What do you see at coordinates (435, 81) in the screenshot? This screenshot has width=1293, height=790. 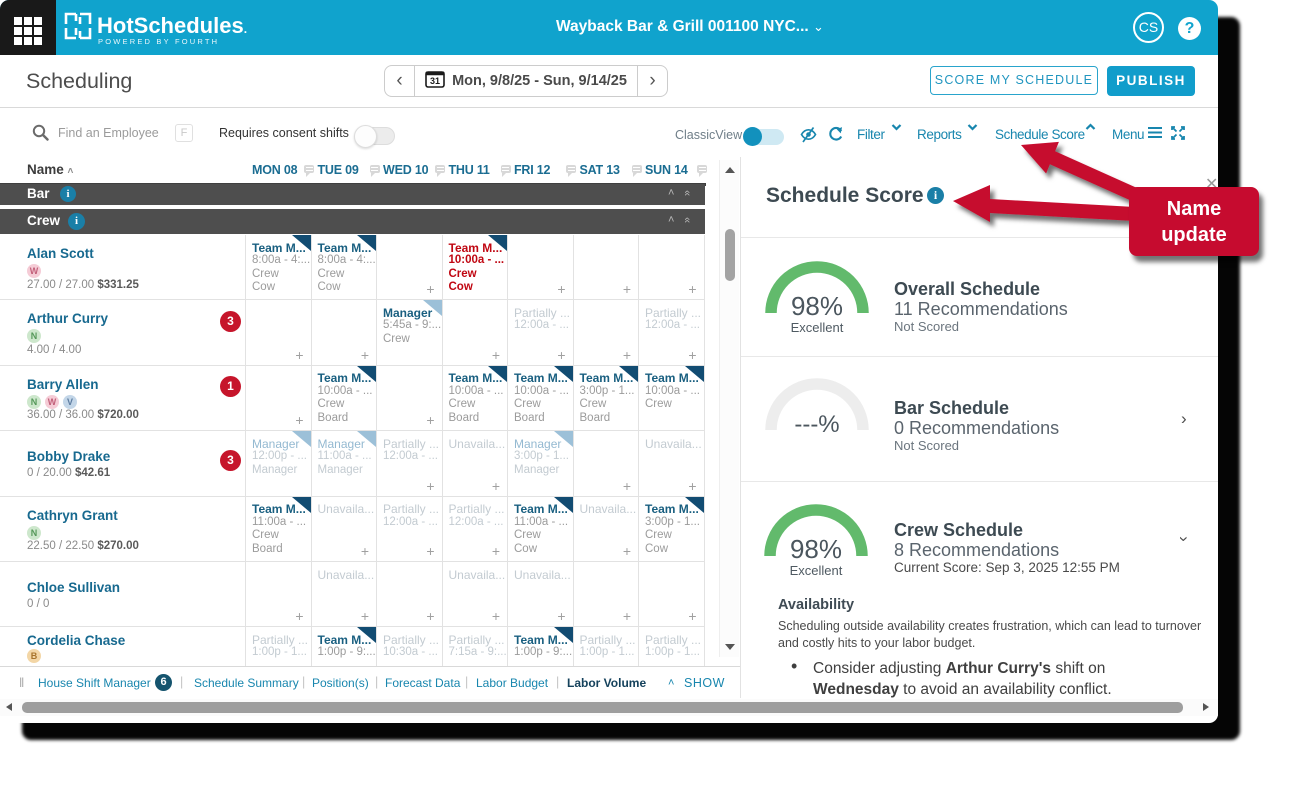 I see `svg-text: 31` at bounding box center [435, 81].